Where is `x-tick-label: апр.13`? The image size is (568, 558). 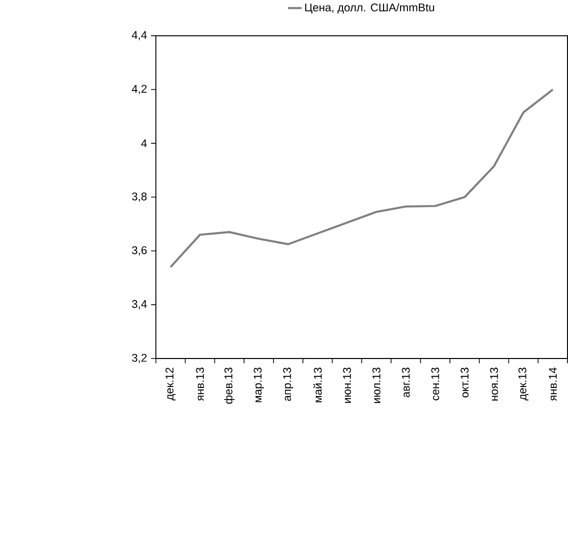
x-tick-label: апр.13 is located at coordinates (288, 385).